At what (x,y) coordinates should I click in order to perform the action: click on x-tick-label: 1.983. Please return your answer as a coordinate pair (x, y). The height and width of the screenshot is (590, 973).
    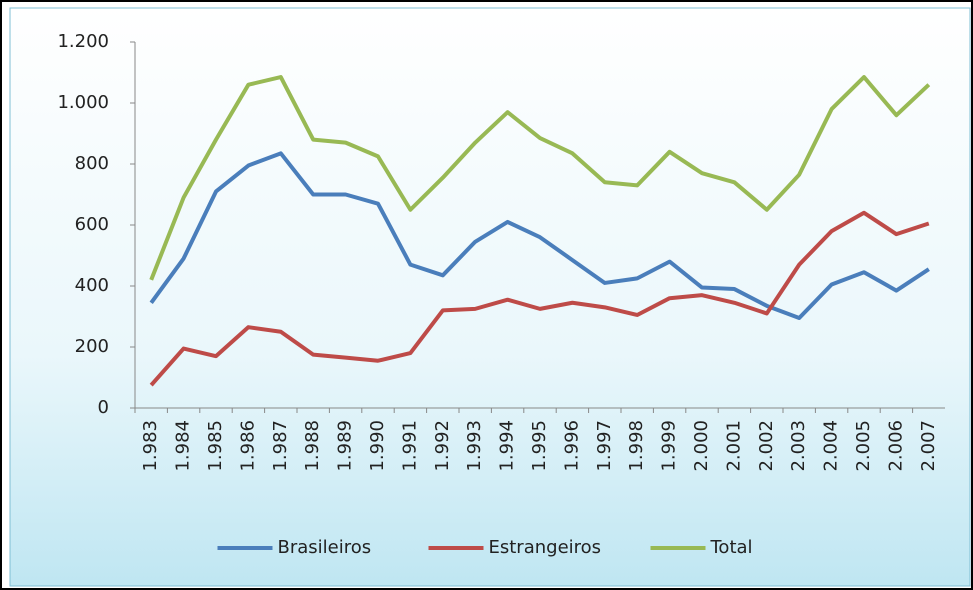
    Looking at the image, I should click on (150, 446).